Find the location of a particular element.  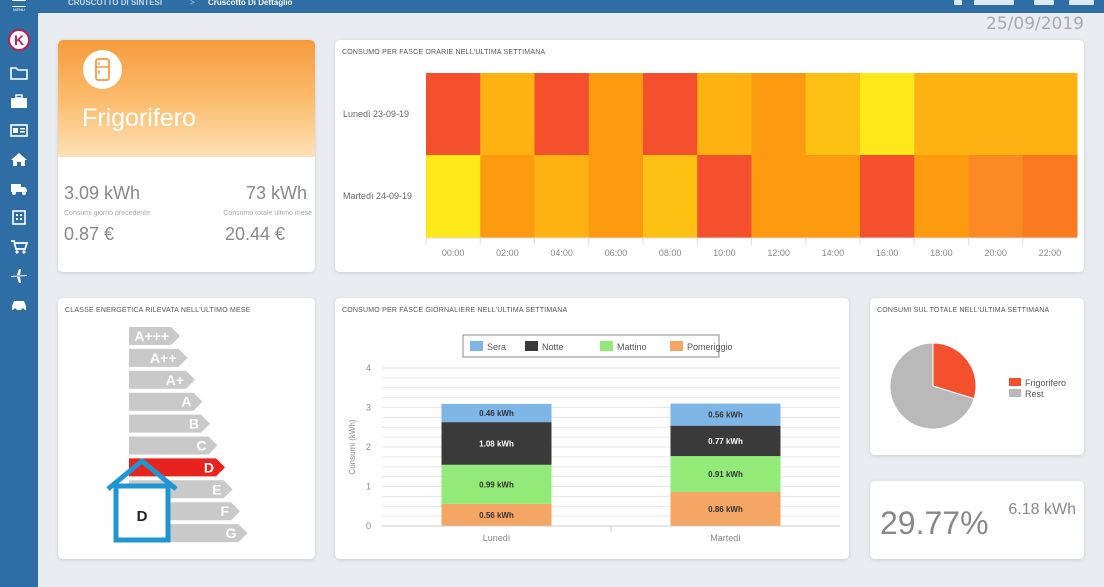

energy-class-label: A++ is located at coordinates (163, 358).